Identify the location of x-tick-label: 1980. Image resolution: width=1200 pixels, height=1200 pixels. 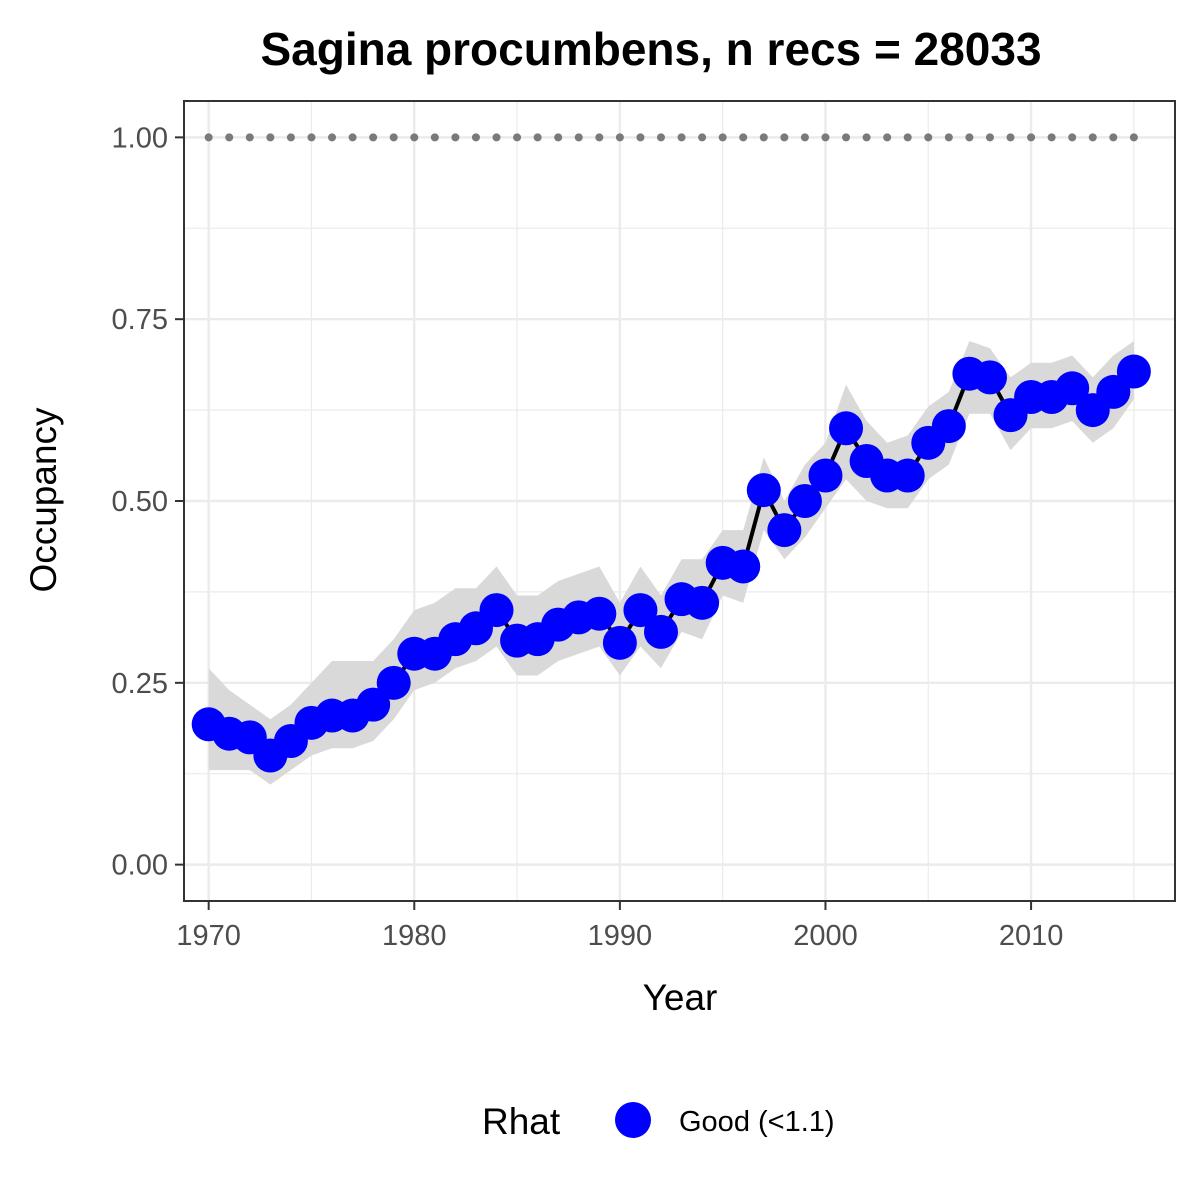
(414, 936).